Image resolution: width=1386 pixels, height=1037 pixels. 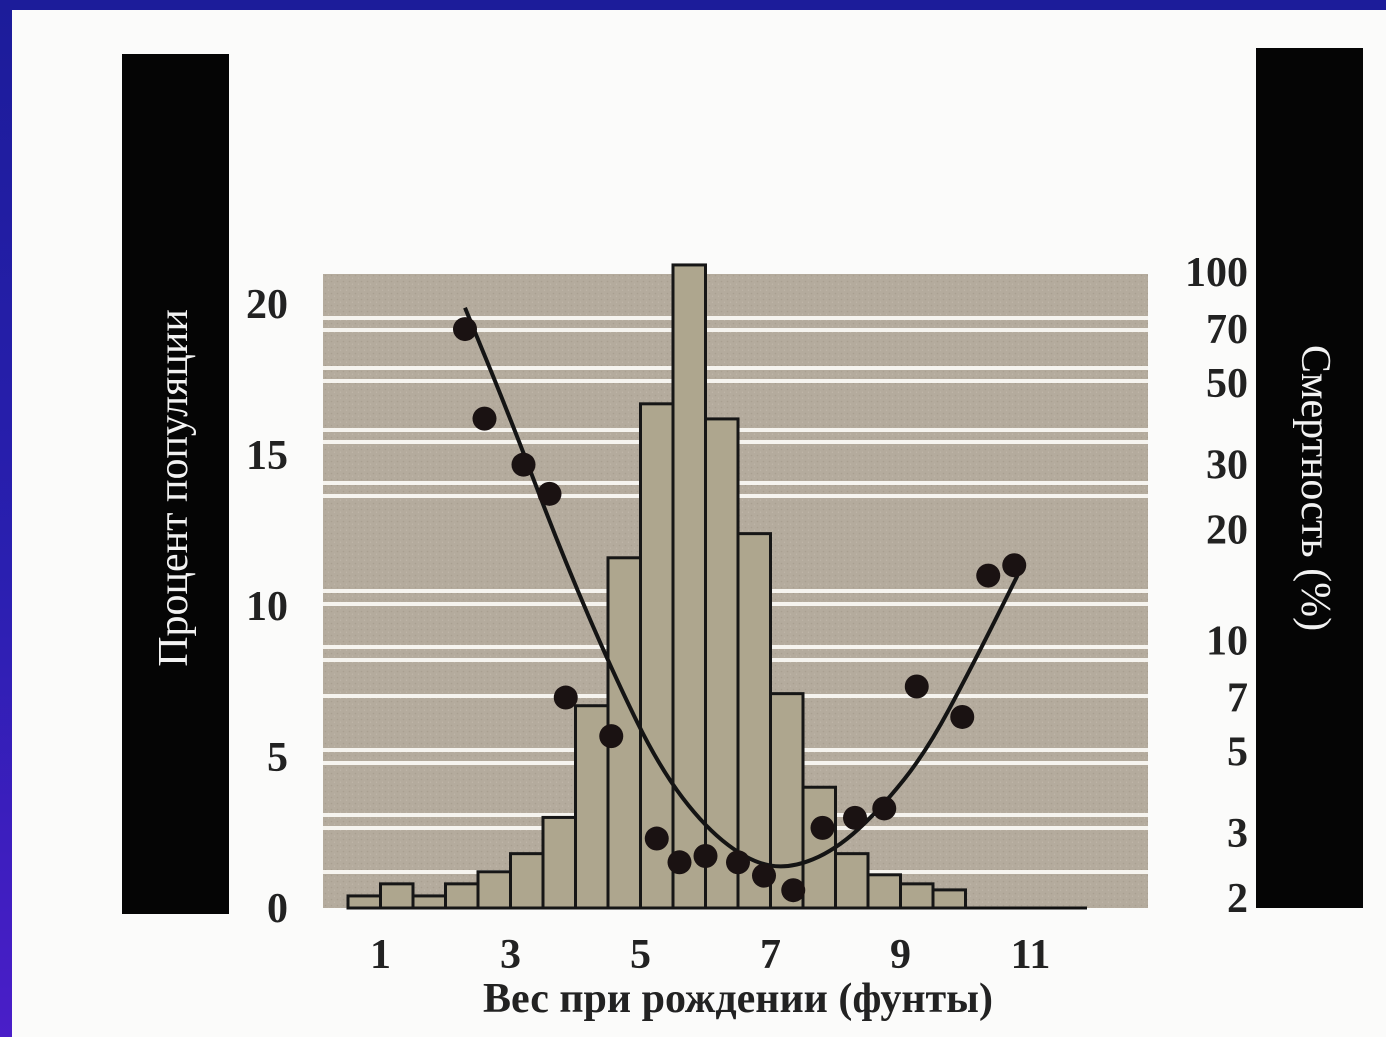 What do you see at coordinates (1227, 466) in the screenshot?
I see `y-right-tick-label: 30` at bounding box center [1227, 466].